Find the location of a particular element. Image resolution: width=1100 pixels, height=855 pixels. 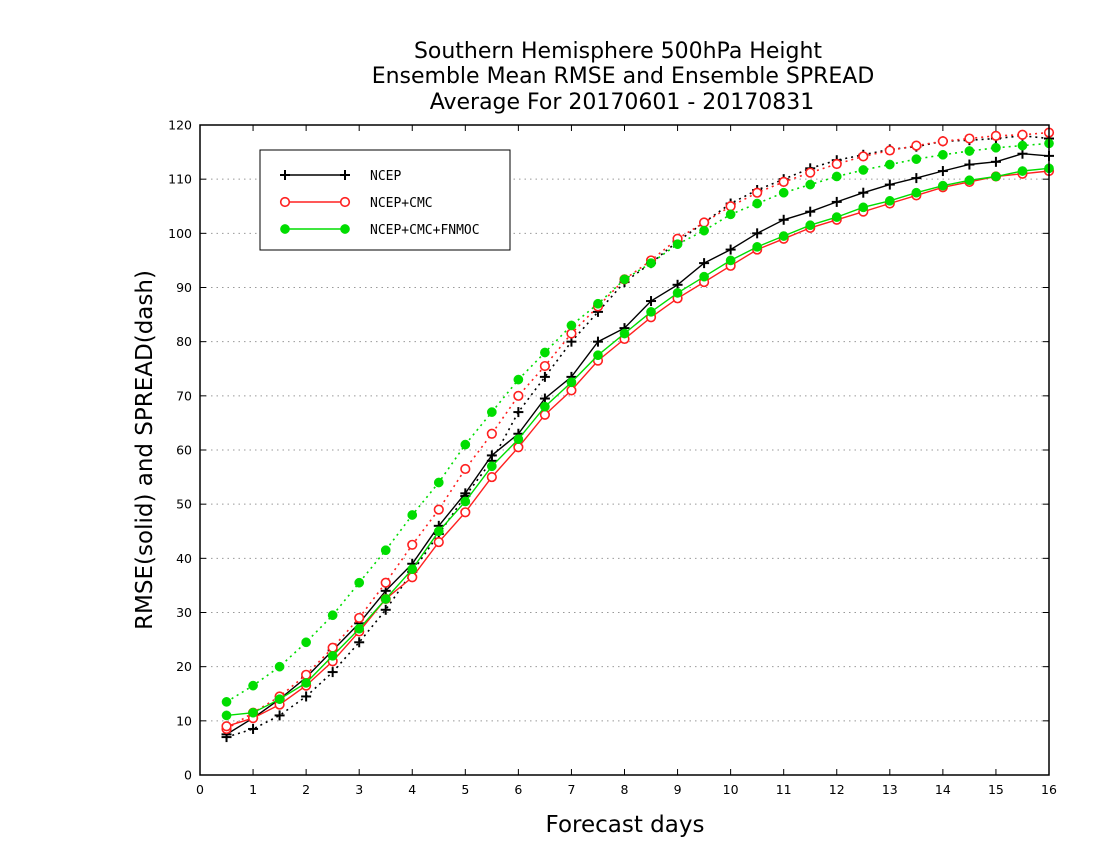

x-tick-label-3: 3 is located at coordinates (359, 789).